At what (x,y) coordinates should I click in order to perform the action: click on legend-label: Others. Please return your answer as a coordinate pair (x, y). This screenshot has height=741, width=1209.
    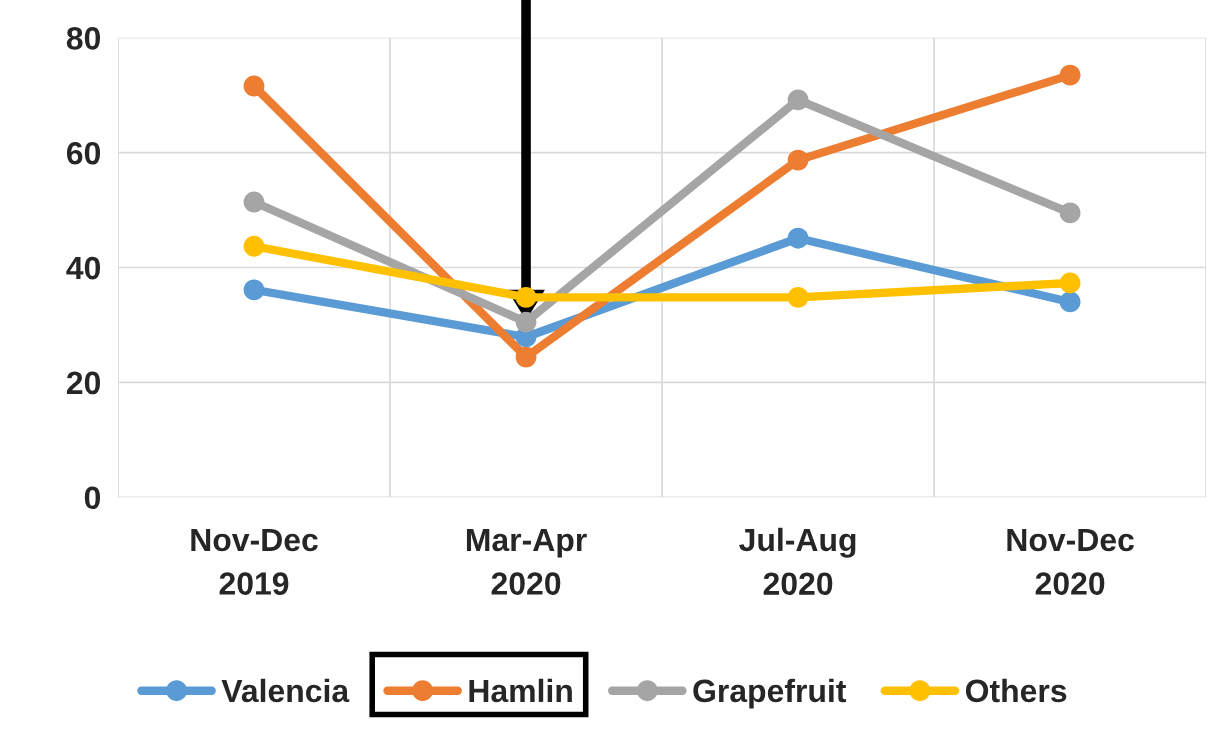
    Looking at the image, I should click on (1016, 690).